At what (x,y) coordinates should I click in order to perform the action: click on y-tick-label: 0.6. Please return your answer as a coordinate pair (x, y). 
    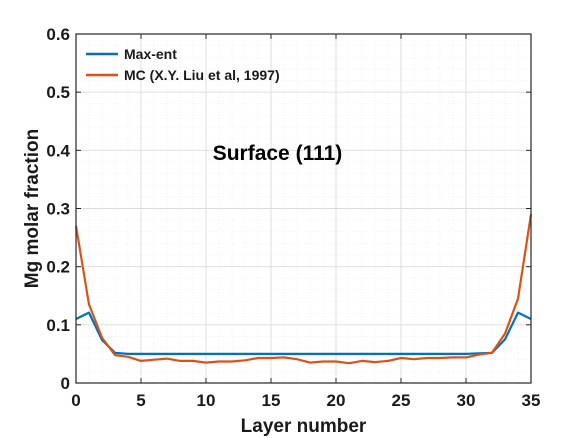
    Looking at the image, I should click on (58, 34).